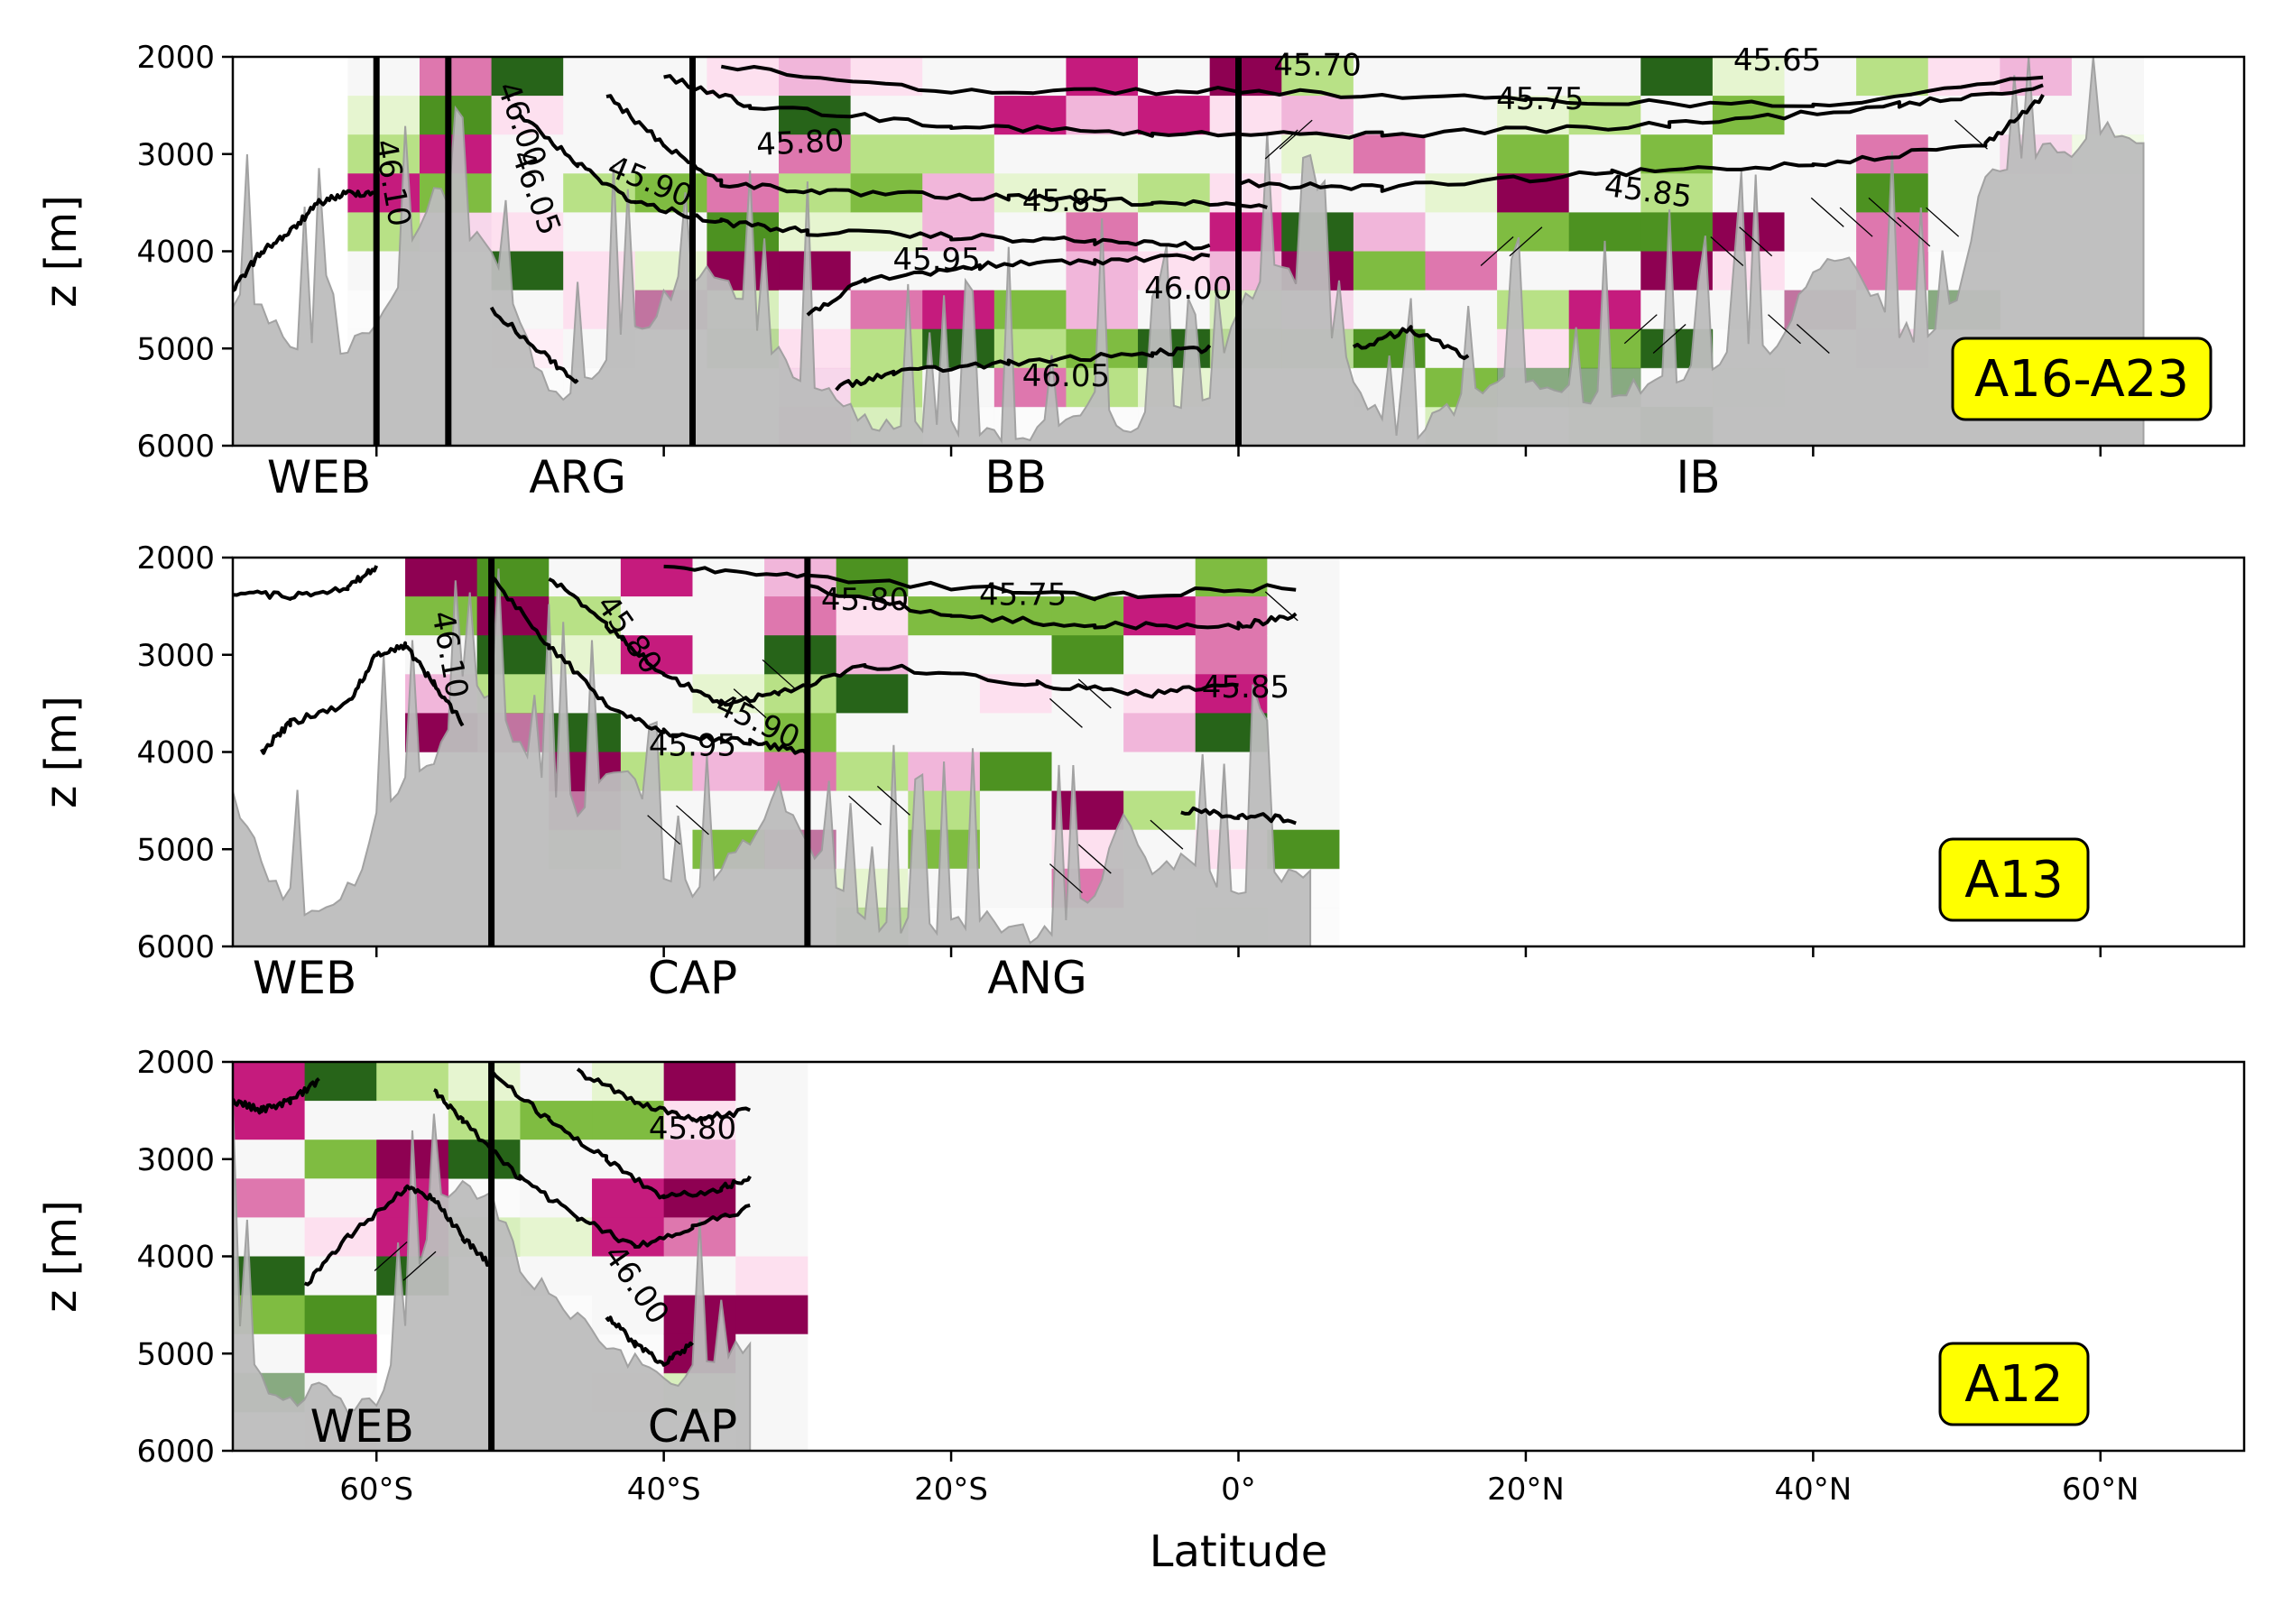  Describe the element at coordinates (1066, 376) in the screenshot. I see `contour-label: 46.05` at that location.